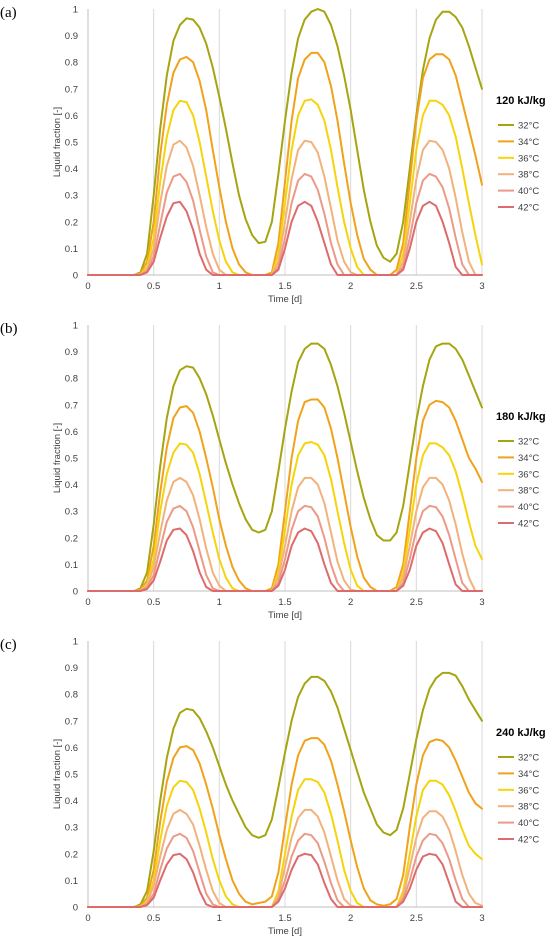  I want to click on panel-label: (c), so click(8, 645).